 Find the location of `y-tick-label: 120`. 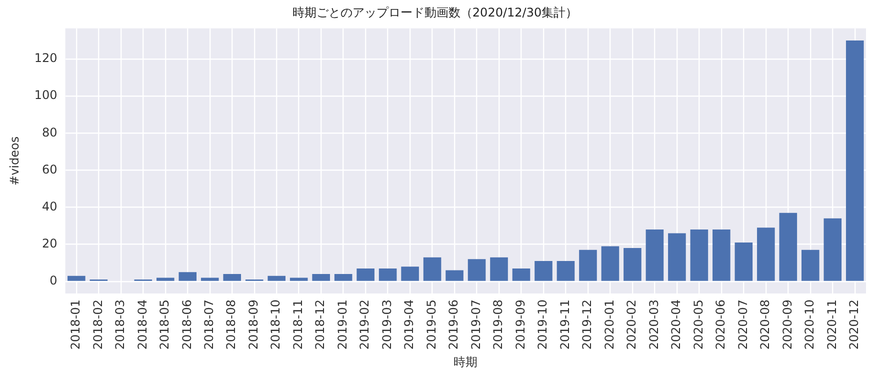

y-tick-label: 120 is located at coordinates (46, 58).